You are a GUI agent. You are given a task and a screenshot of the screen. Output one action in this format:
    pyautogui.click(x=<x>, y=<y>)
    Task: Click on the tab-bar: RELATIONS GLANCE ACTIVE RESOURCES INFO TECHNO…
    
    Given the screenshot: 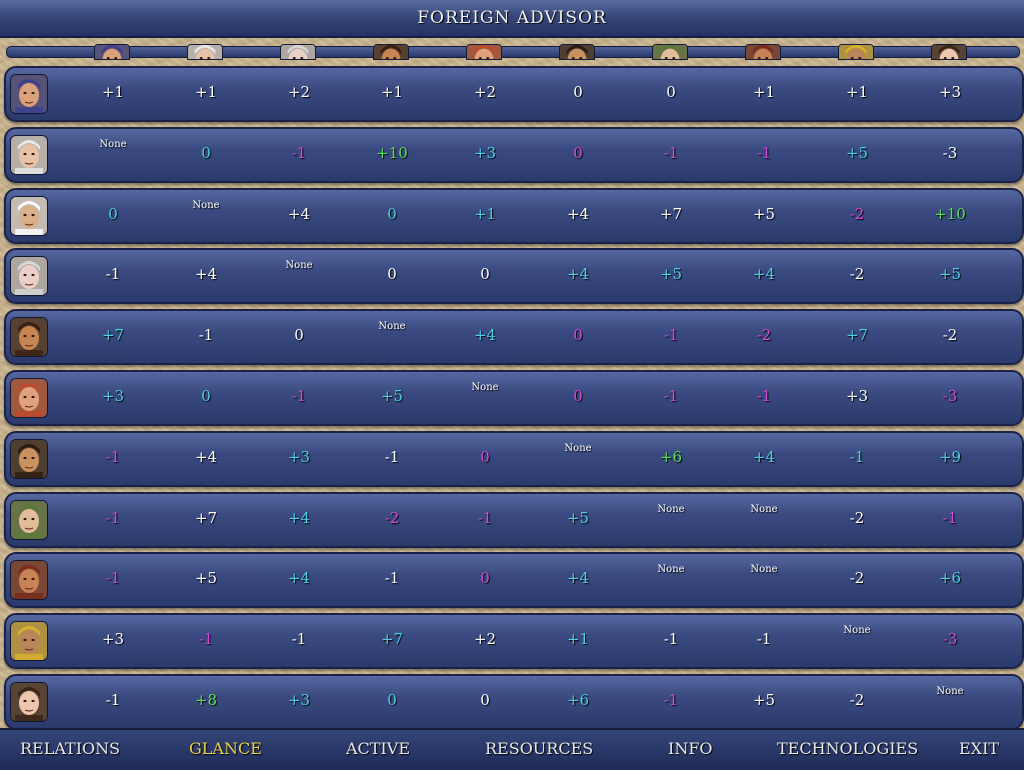 What is the action you would take?
    pyautogui.click(x=512, y=749)
    